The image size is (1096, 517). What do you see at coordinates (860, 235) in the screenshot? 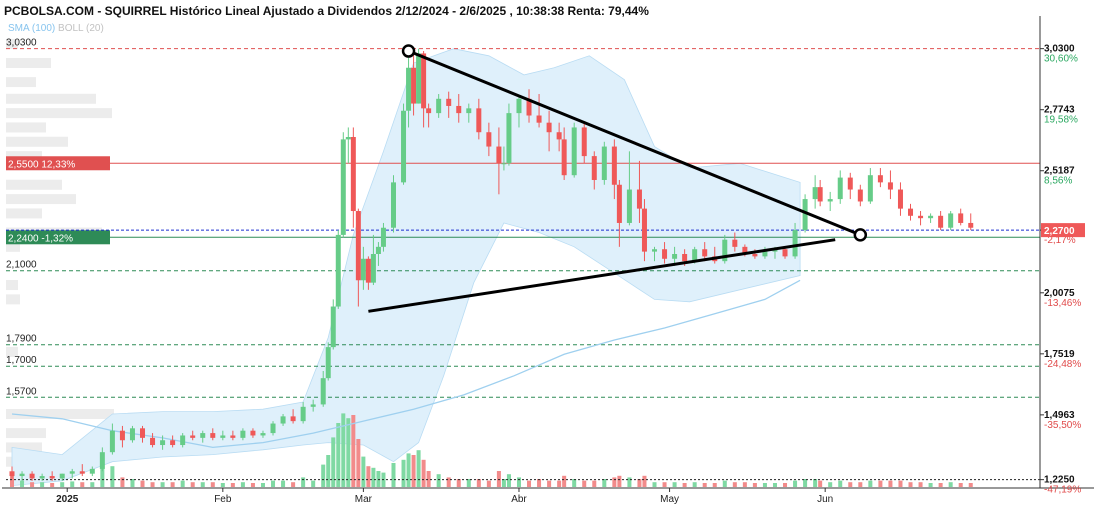
I see `trendline-anchor-end` at bounding box center [860, 235].